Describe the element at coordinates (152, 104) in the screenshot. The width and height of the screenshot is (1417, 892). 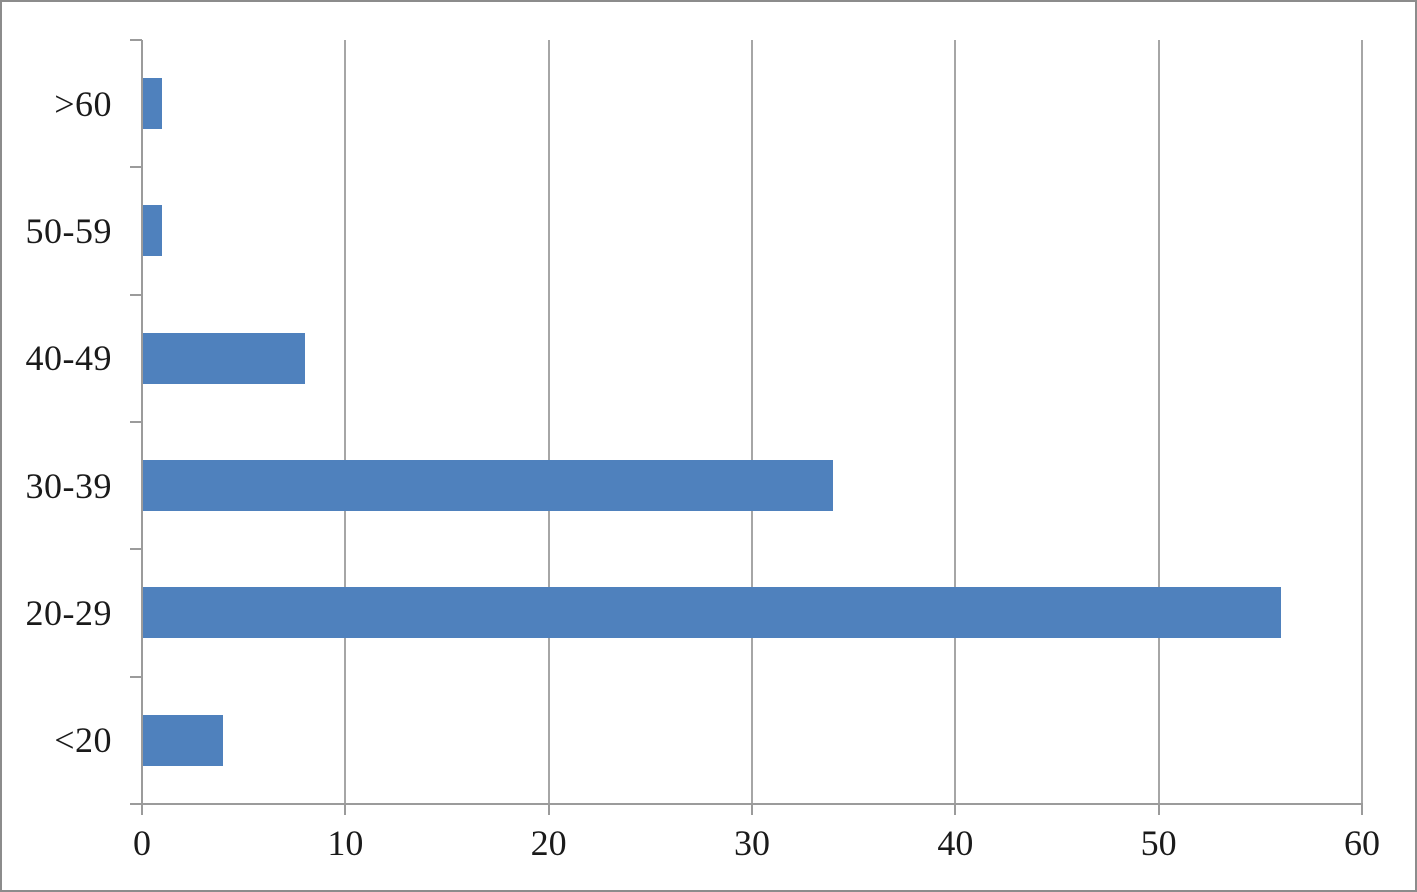
I see `bar->60` at that location.